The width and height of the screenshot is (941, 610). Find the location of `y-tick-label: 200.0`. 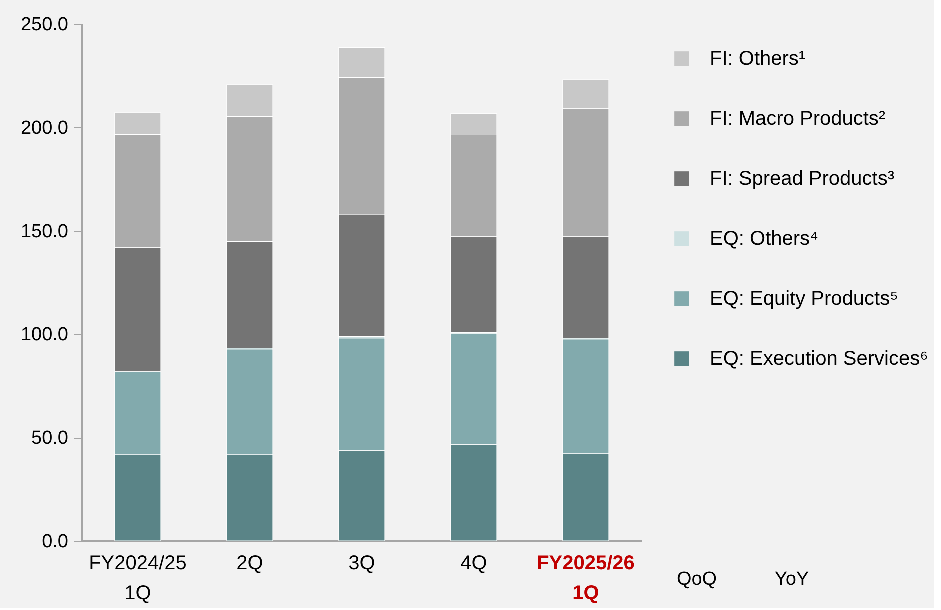

y-tick-label: 200.0 is located at coordinates (44, 128).